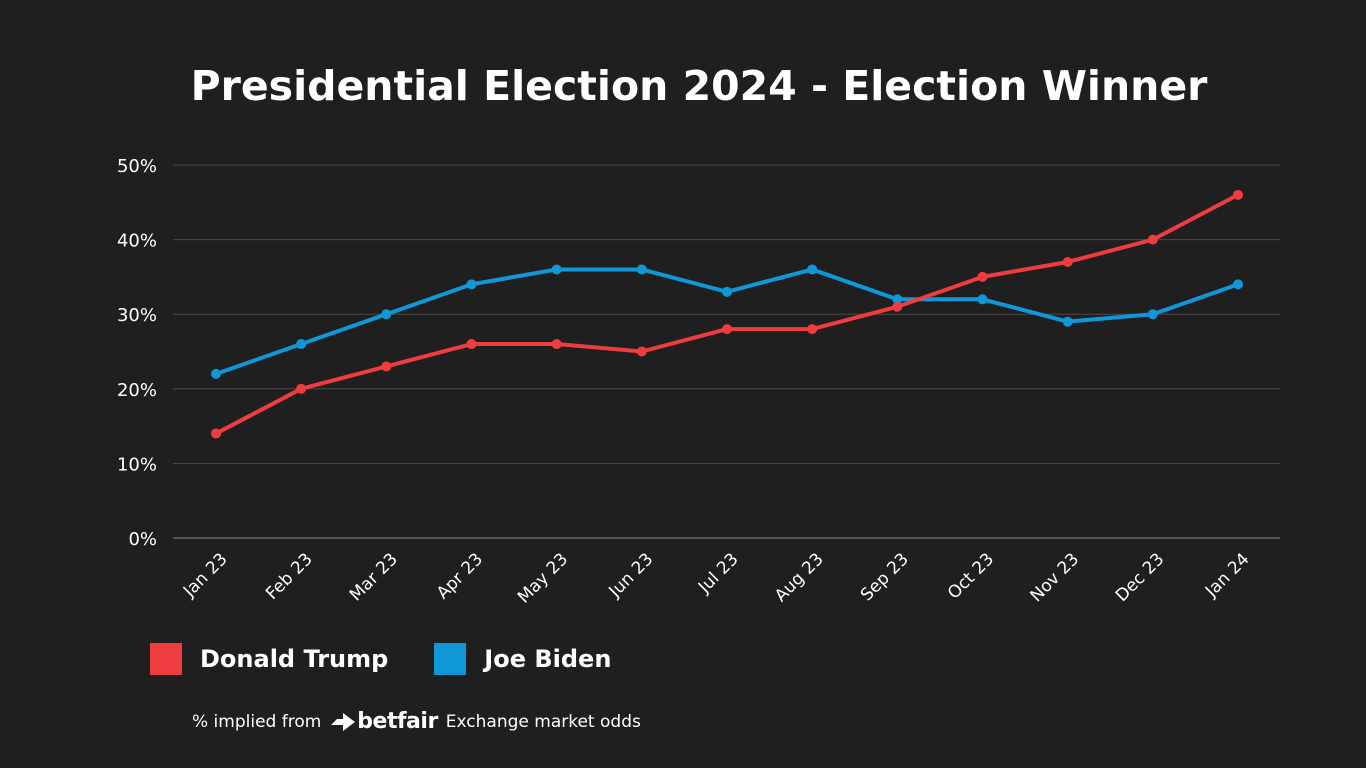 This screenshot has width=1366, height=768. I want to click on y-tick-label: 10%, so click(137, 464).